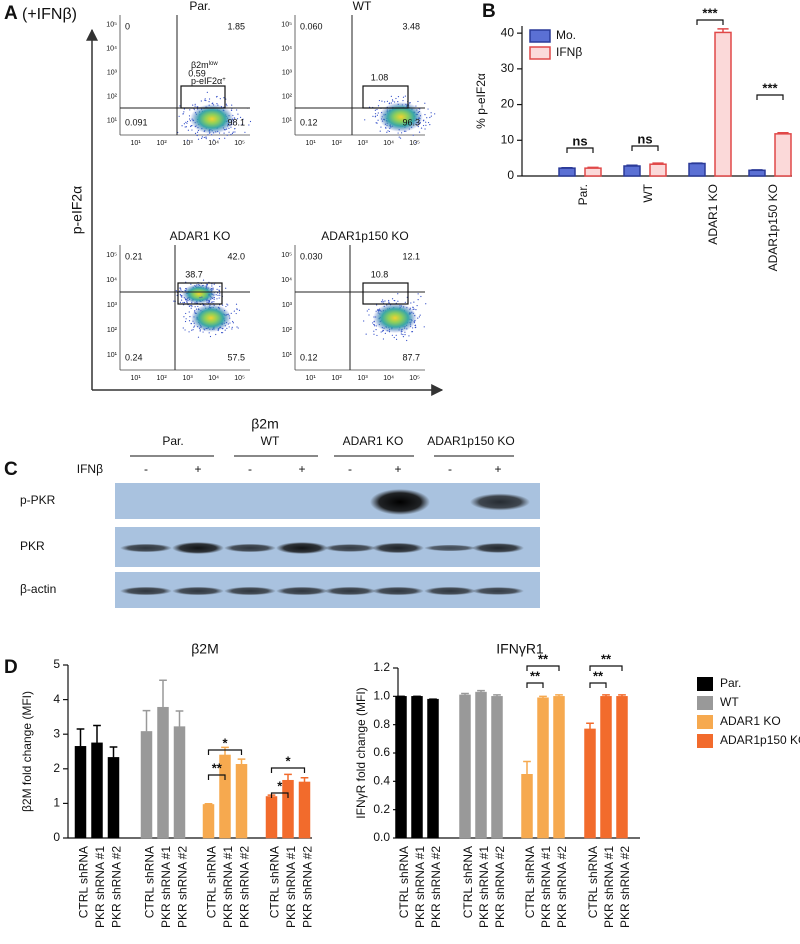 The width and height of the screenshot is (800, 944). What do you see at coordinates (212, 119) in the screenshot?
I see `density` at bounding box center [212, 119].